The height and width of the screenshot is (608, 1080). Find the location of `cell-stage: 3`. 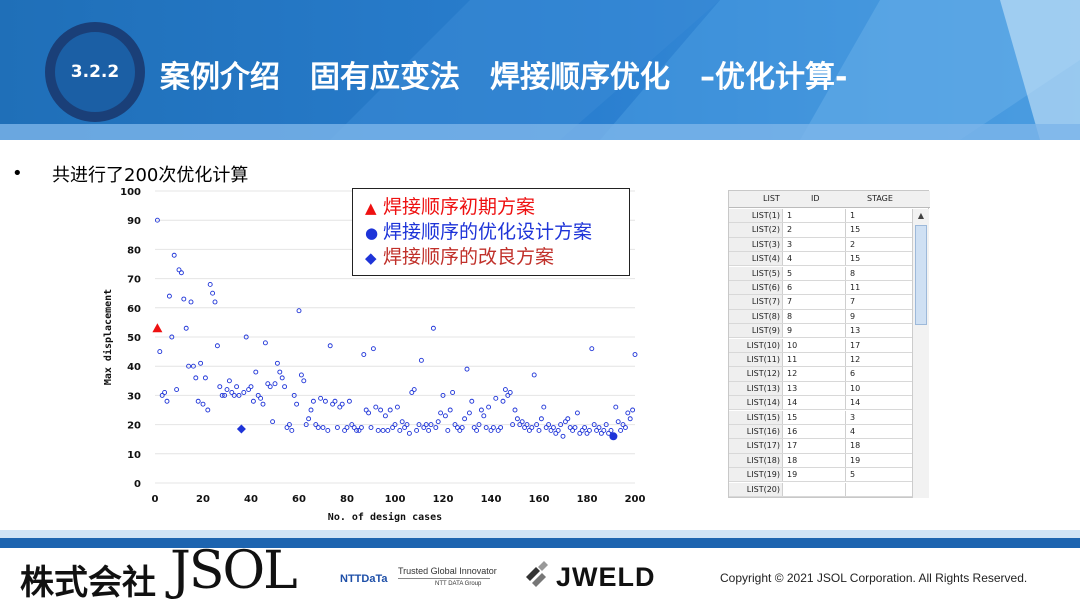

cell-stage: 3 is located at coordinates (853, 417).